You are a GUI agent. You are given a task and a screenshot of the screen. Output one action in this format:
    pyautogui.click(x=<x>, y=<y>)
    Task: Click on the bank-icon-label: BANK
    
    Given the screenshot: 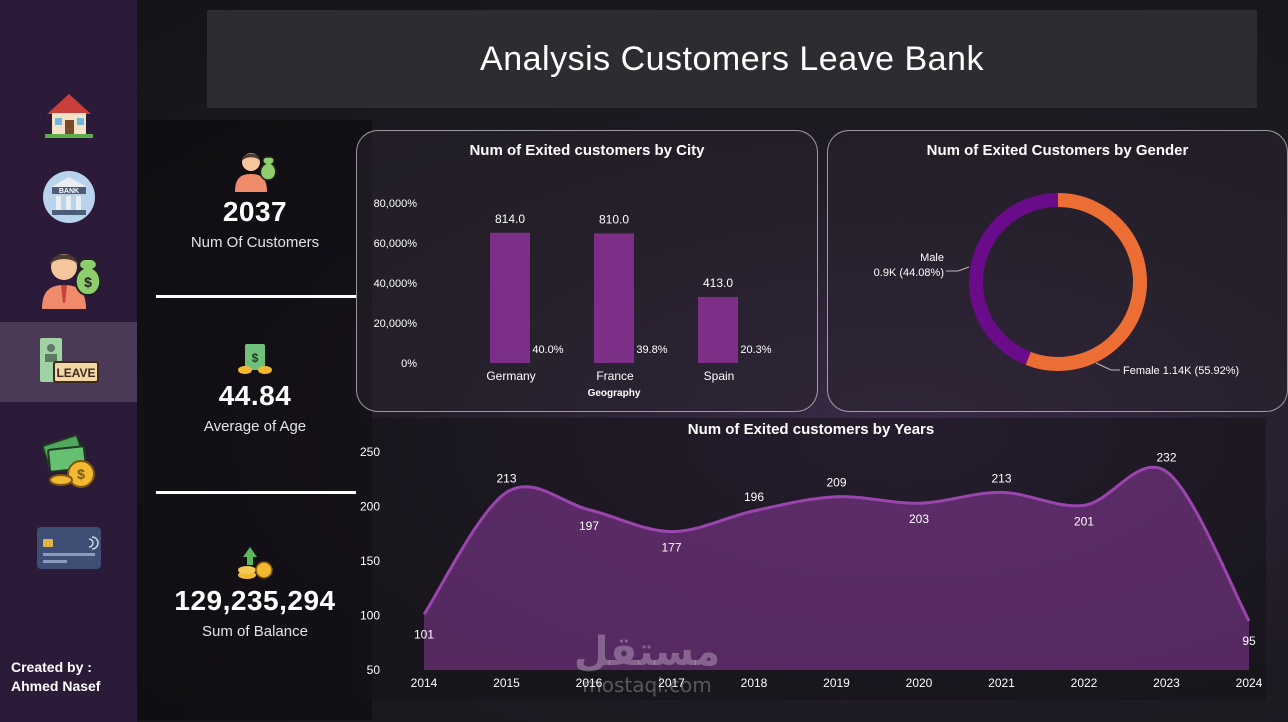 What is the action you would take?
    pyautogui.click(x=68, y=191)
    